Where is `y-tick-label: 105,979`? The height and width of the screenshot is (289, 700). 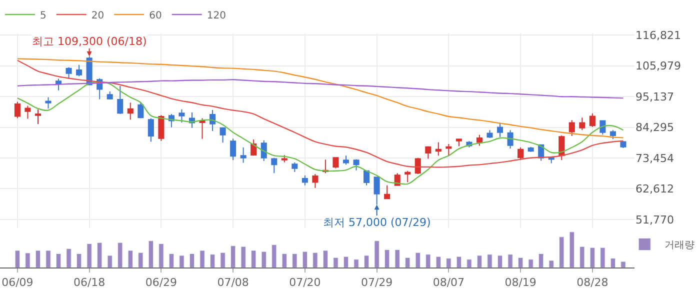 y-tick-label: 105,979 is located at coordinates (659, 66).